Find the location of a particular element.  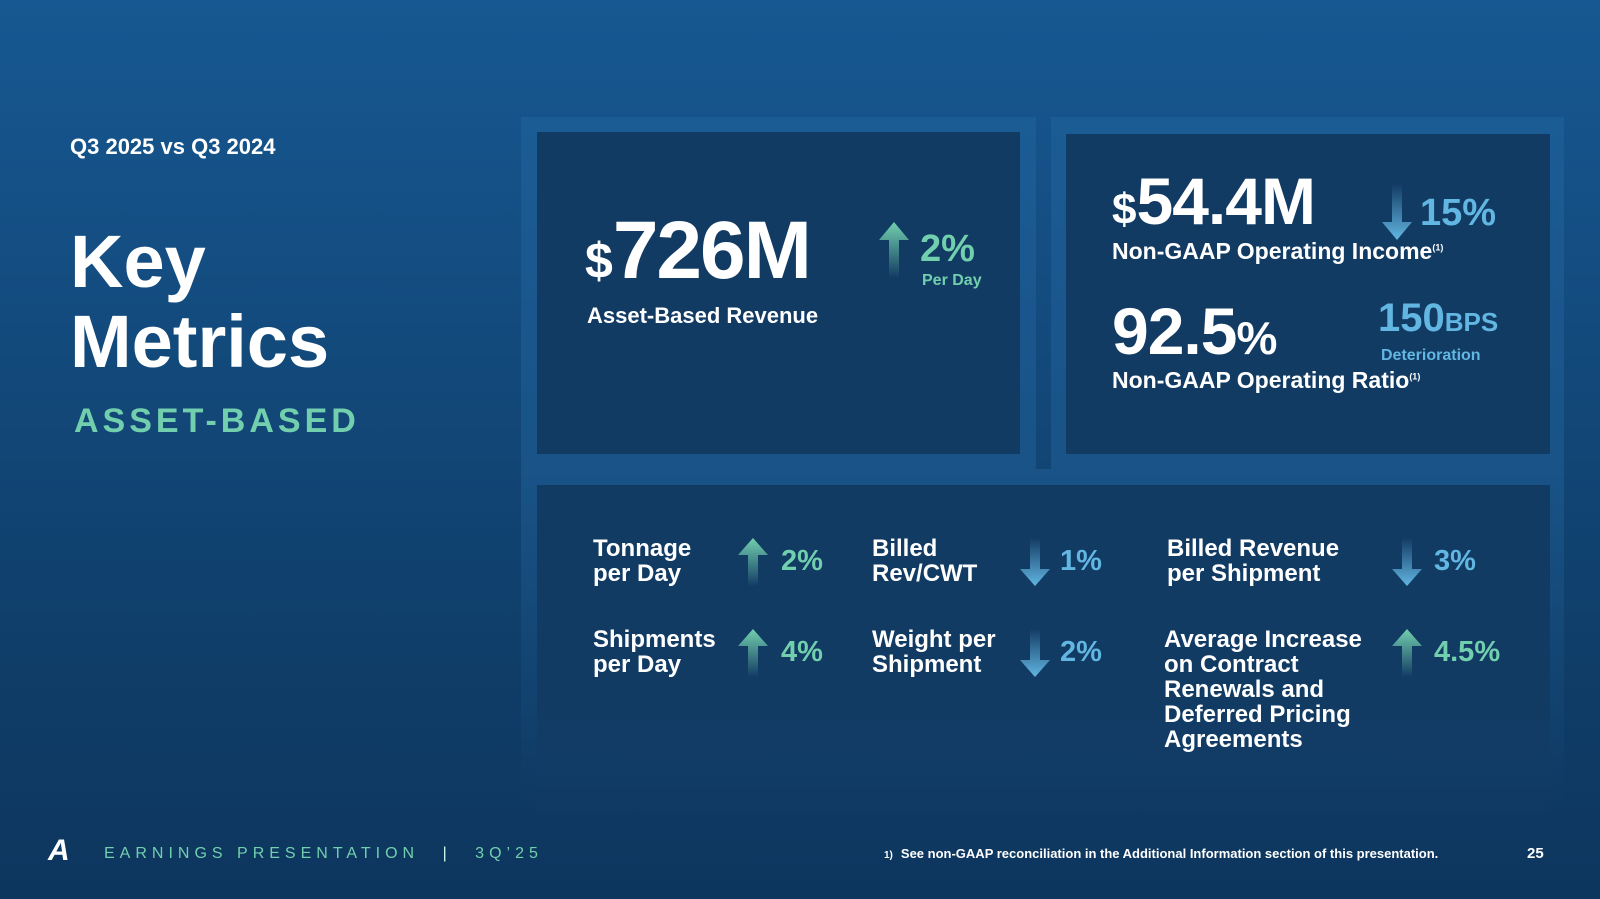

operating-ratio-change-unit: BPS is located at coordinates (1471, 322).